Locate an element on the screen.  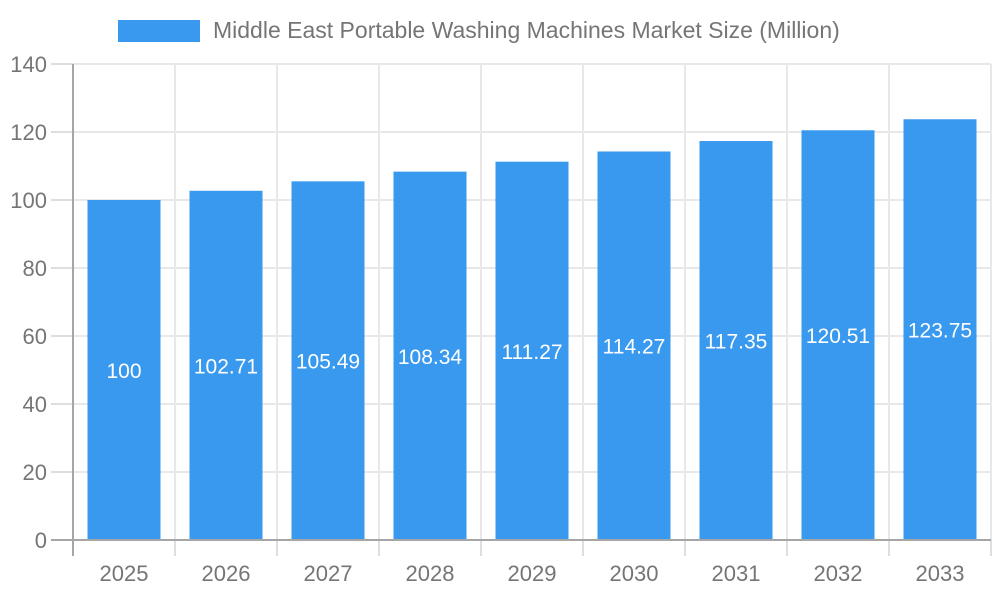
bar-2025 is located at coordinates (124, 370).